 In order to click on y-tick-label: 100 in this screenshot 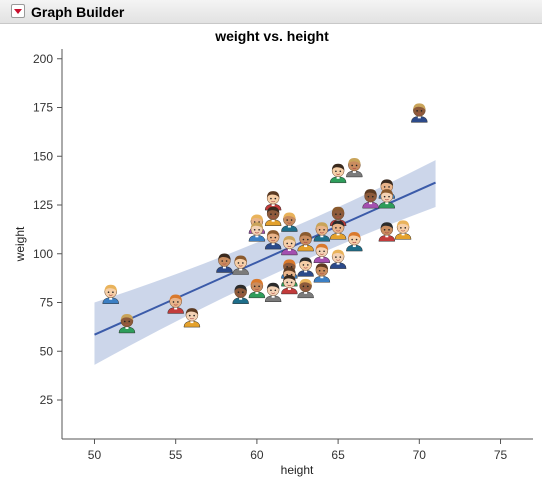, I will do `click(43, 254)`.